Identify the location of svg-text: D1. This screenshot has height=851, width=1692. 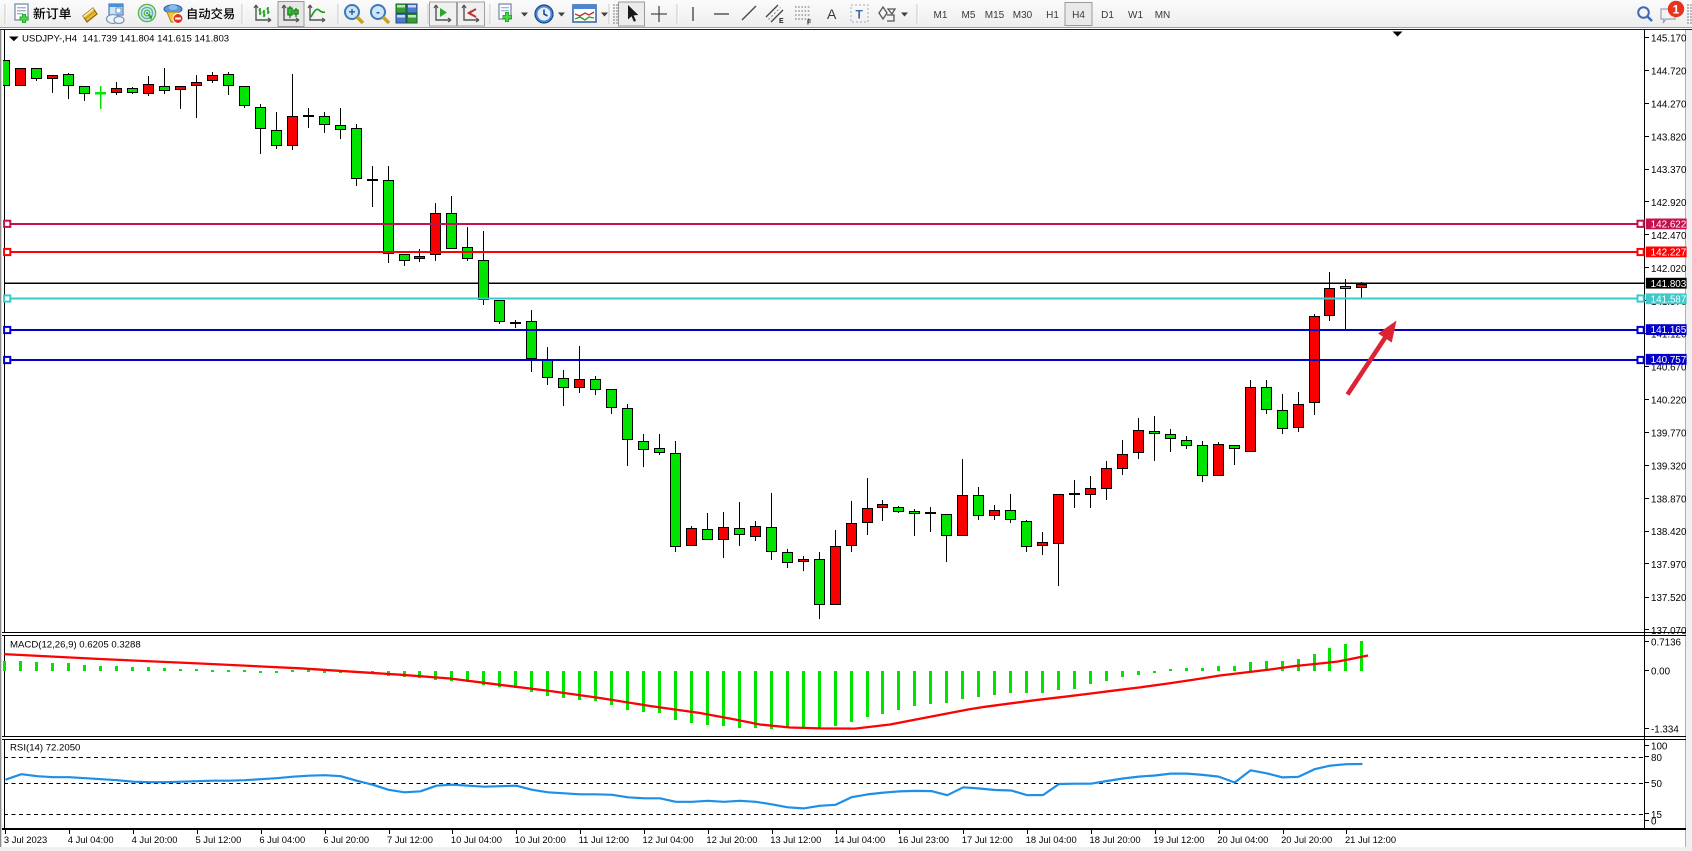
(1107, 15).